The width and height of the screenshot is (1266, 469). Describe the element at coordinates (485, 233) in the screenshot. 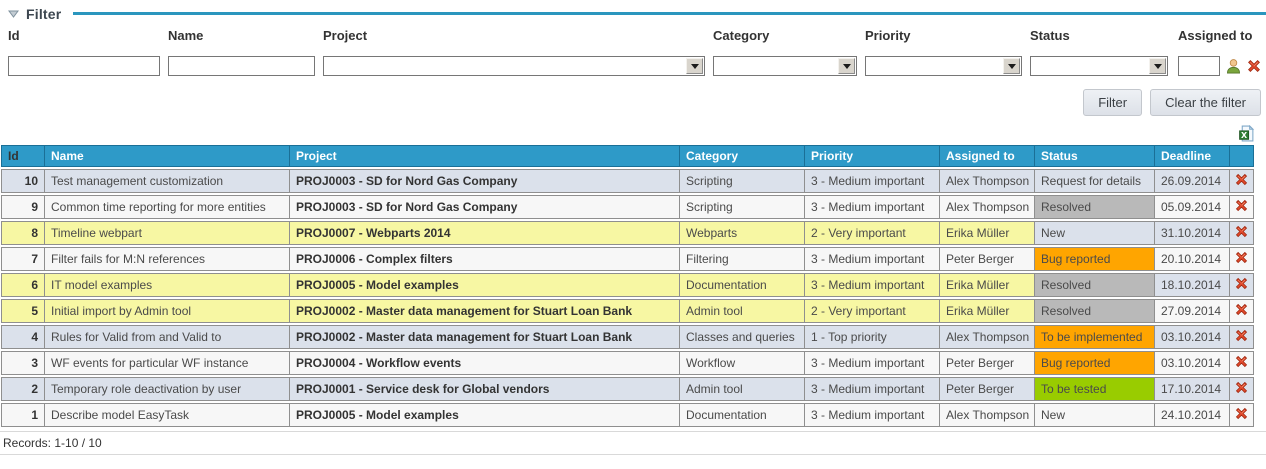

I see `cell-project: PROJ0007 - Webparts 2014` at that location.